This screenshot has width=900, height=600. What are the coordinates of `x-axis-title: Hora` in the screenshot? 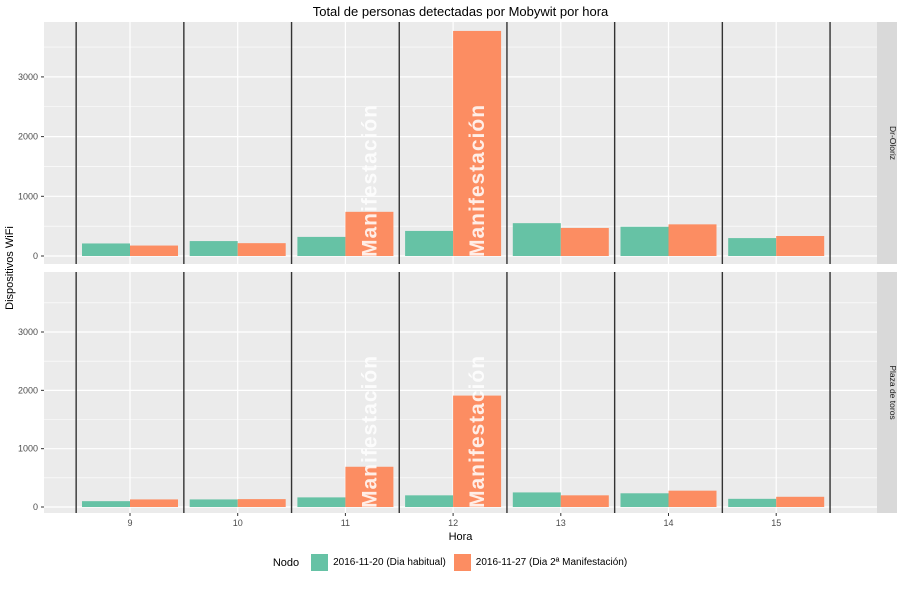 It's located at (460, 537).